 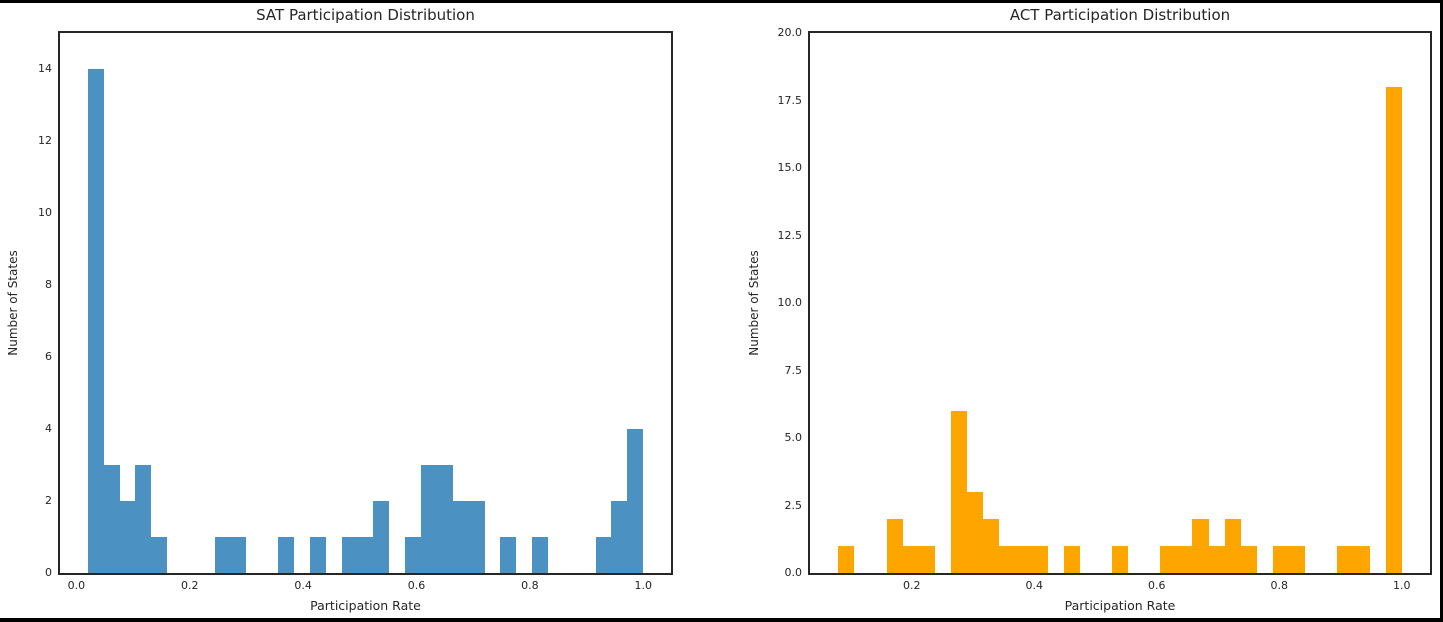 What do you see at coordinates (790, 32) in the screenshot?
I see `y-tick-label: 20.0` at bounding box center [790, 32].